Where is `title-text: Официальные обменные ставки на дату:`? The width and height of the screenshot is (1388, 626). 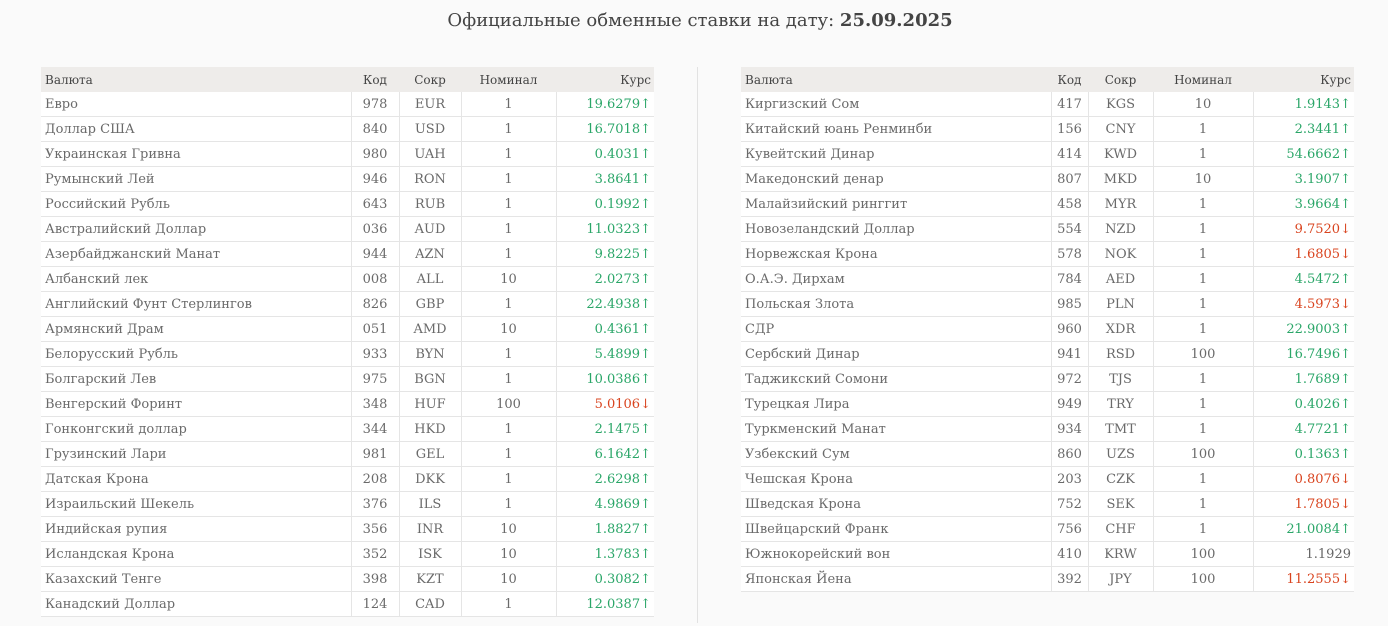
title-text: Официальные обменные ставки на дату: is located at coordinates (643, 20).